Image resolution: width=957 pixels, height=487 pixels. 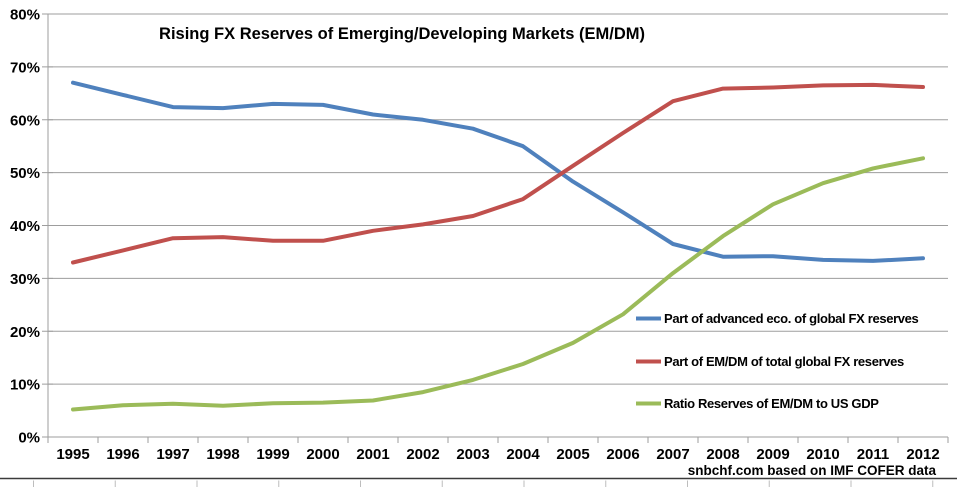 I want to click on x-axis-label: 1996, so click(x=122, y=454).